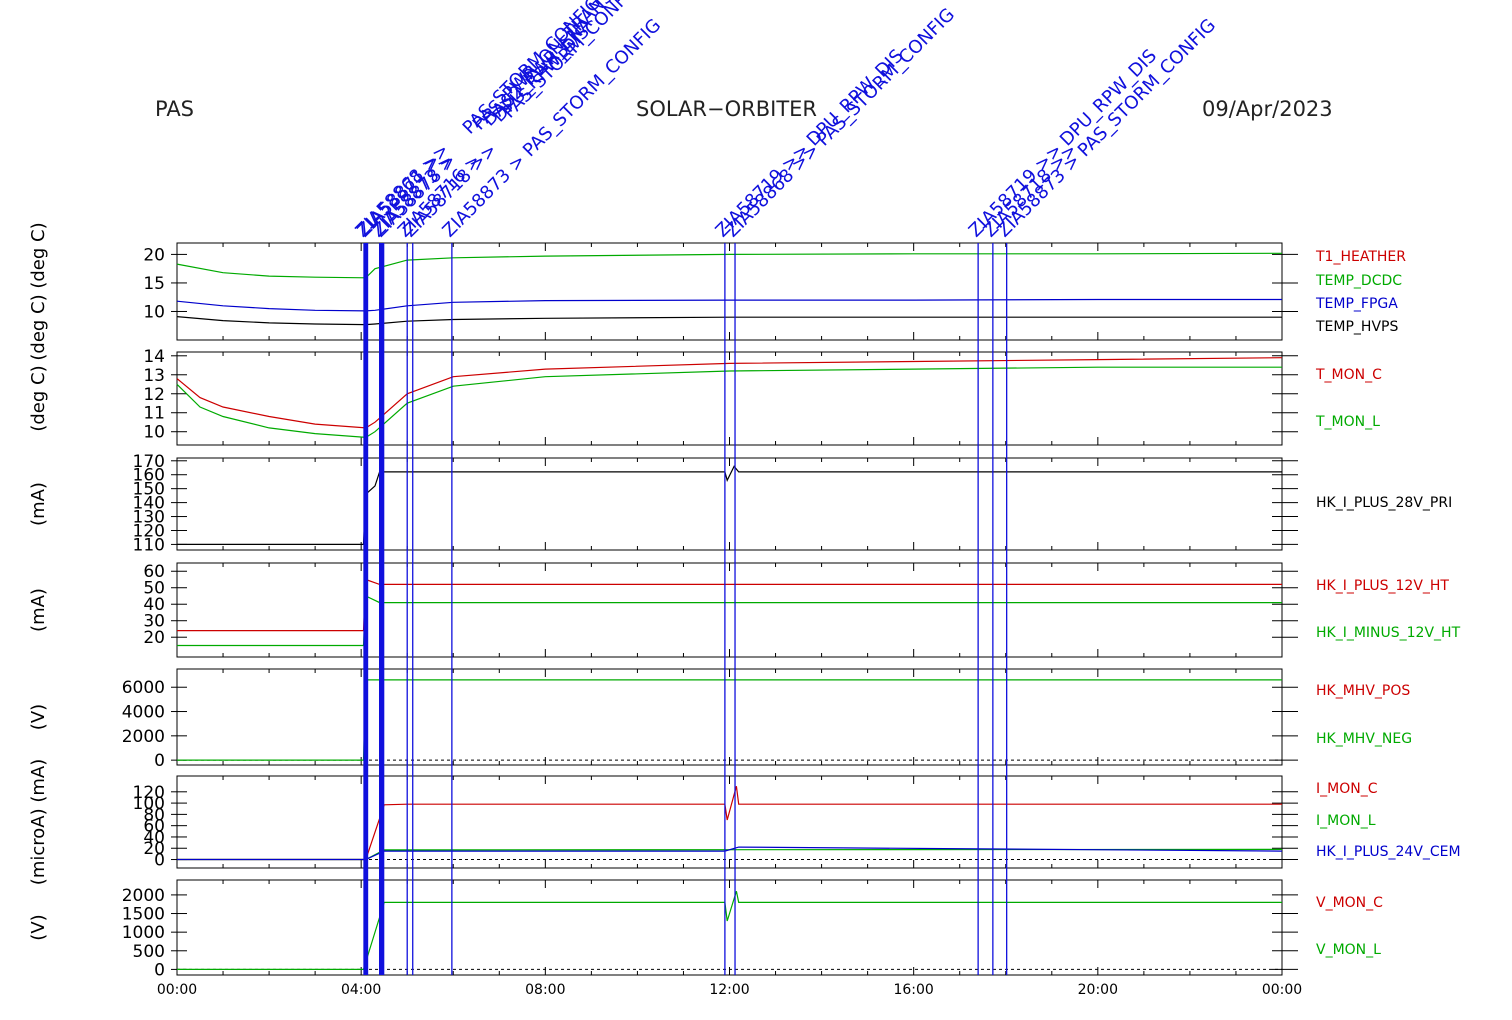 This screenshot has width=1512, height=1020. What do you see at coordinates (149, 545) in the screenshot?
I see `y-tick-label: 110` at bounding box center [149, 545].